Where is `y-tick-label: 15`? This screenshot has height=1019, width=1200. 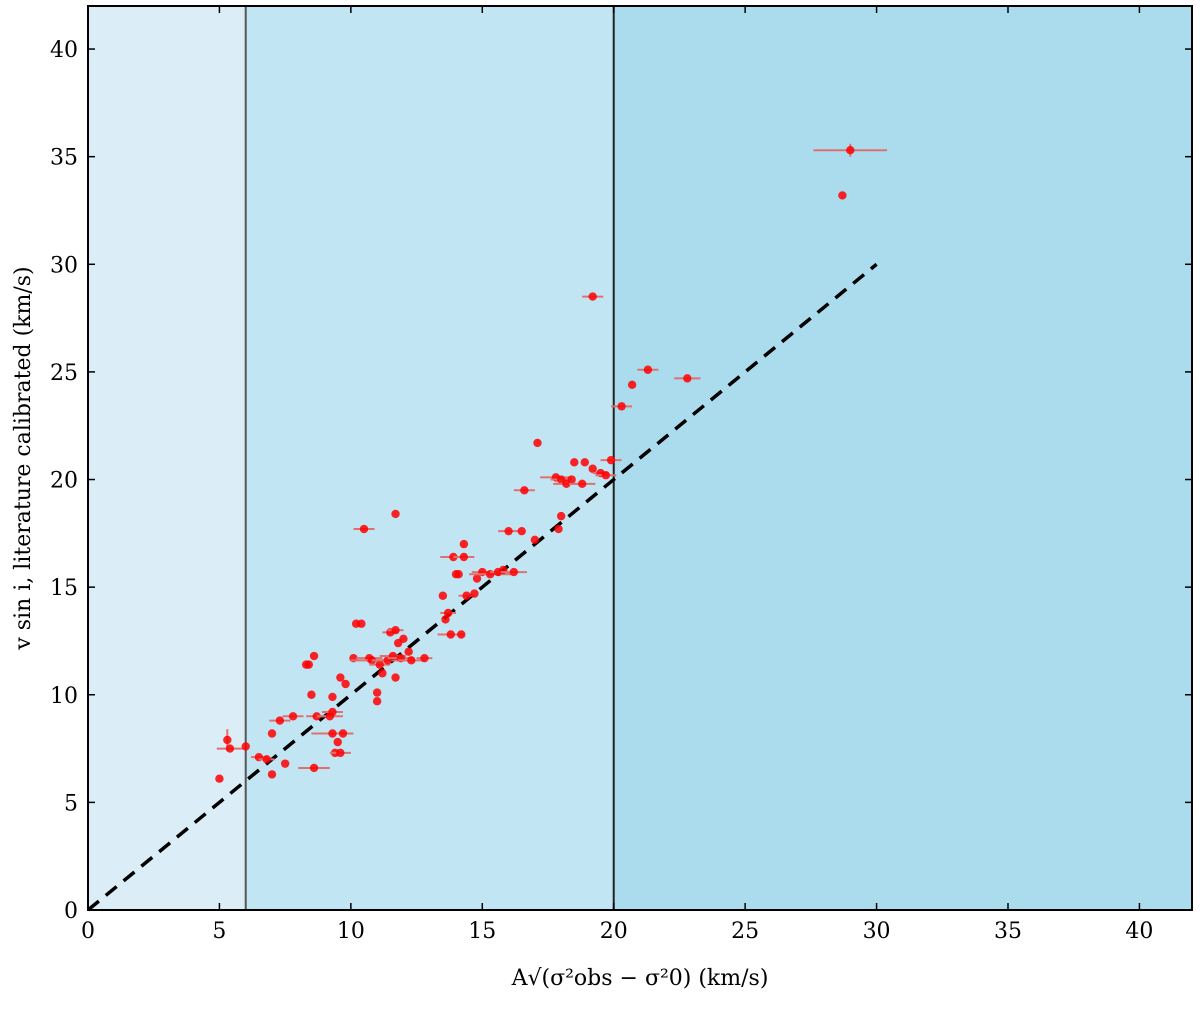 y-tick-label: 15 is located at coordinates (64, 588).